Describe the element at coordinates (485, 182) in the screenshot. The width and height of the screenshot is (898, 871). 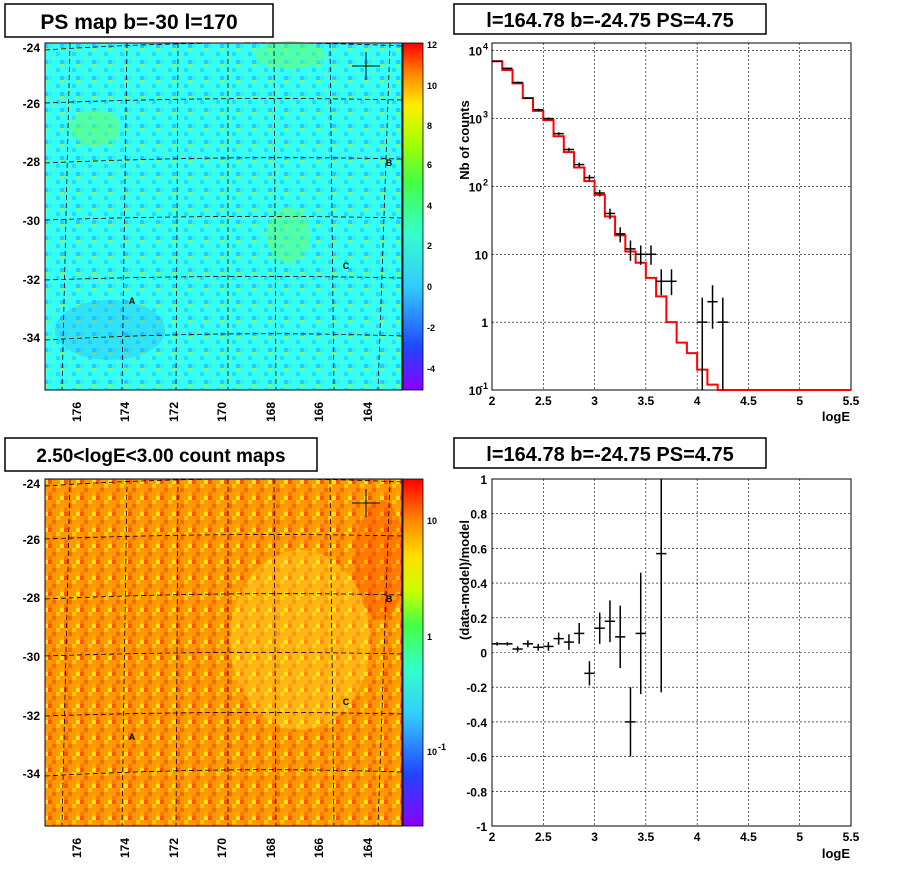
I see `spectrum-ytick-exponent: 2` at that location.